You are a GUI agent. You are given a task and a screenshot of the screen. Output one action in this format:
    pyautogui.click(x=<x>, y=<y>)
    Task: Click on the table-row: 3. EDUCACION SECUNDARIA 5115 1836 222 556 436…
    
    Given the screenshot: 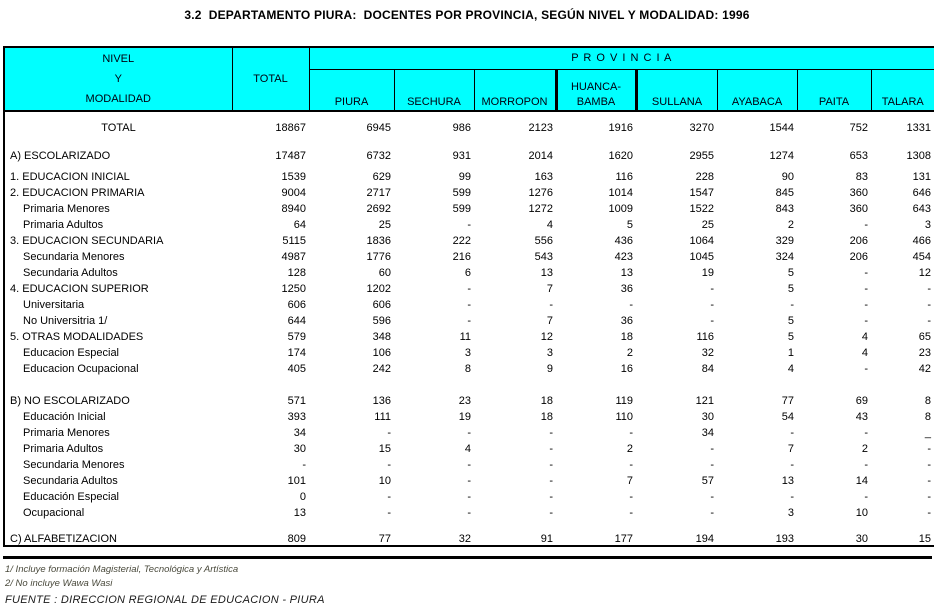 What is the action you would take?
    pyautogui.click(x=469, y=239)
    